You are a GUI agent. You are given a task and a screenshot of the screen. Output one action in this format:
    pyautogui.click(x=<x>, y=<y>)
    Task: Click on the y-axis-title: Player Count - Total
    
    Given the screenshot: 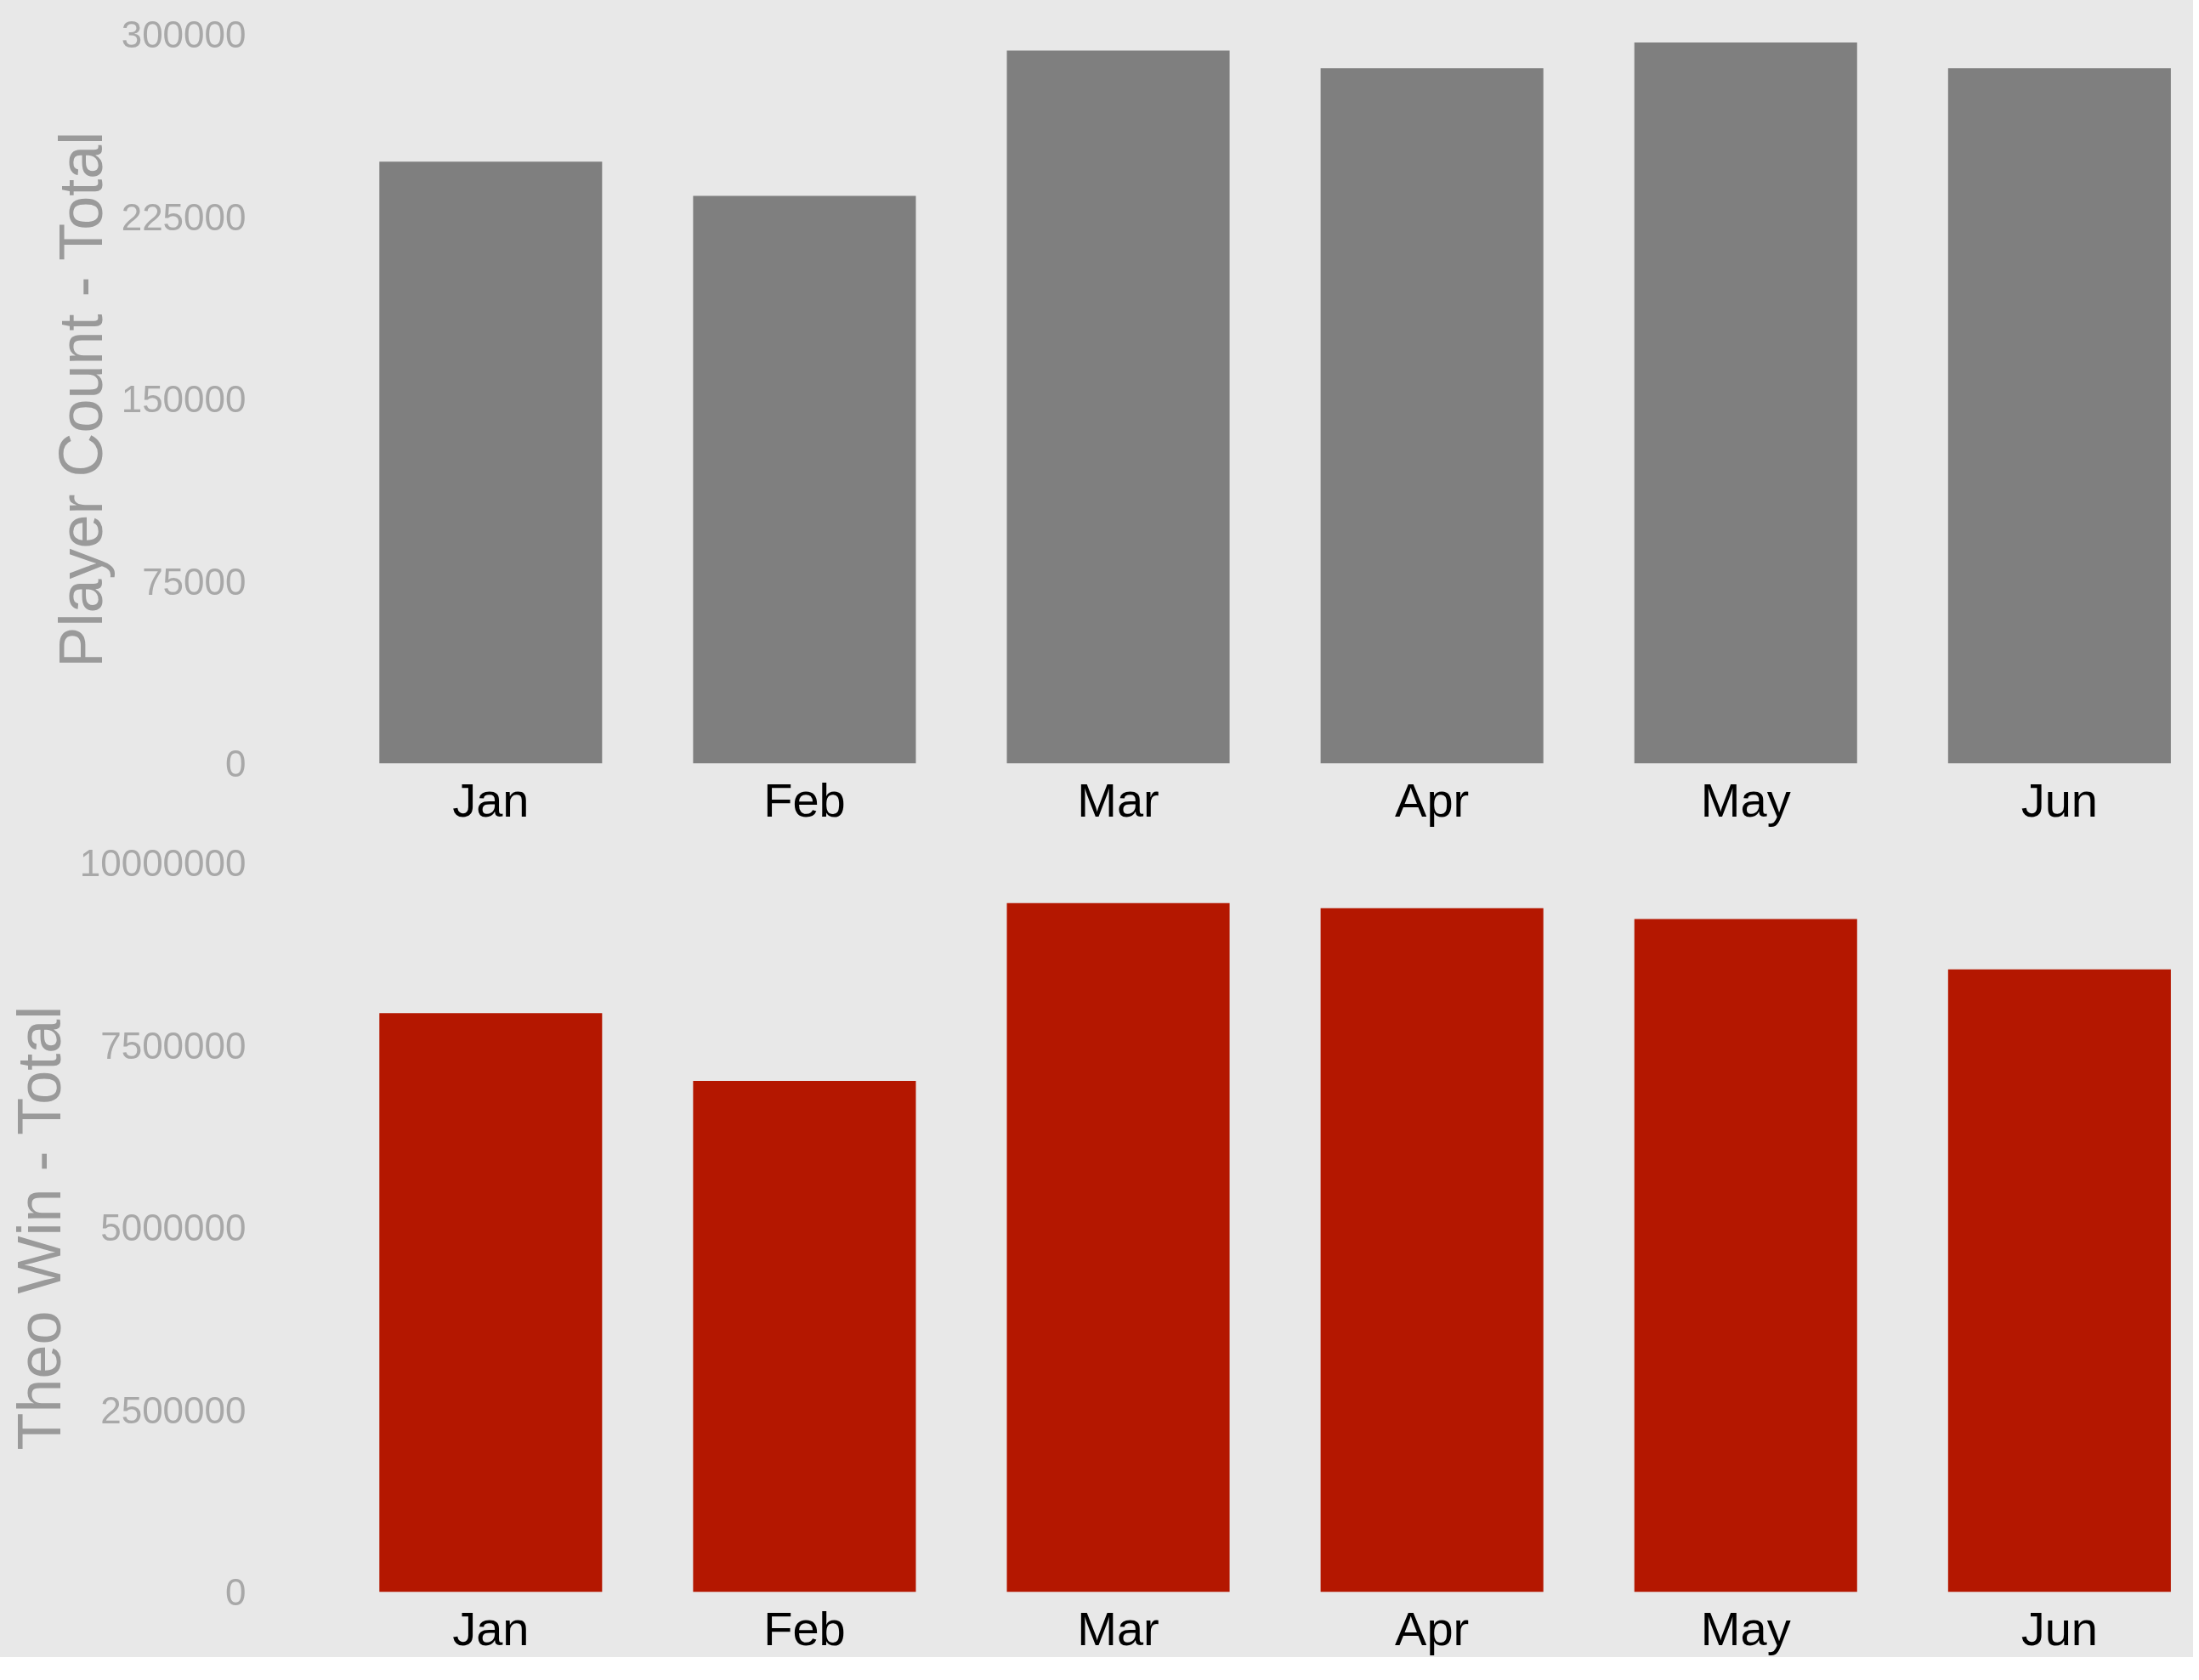 What is the action you would take?
    pyautogui.click(x=80, y=399)
    